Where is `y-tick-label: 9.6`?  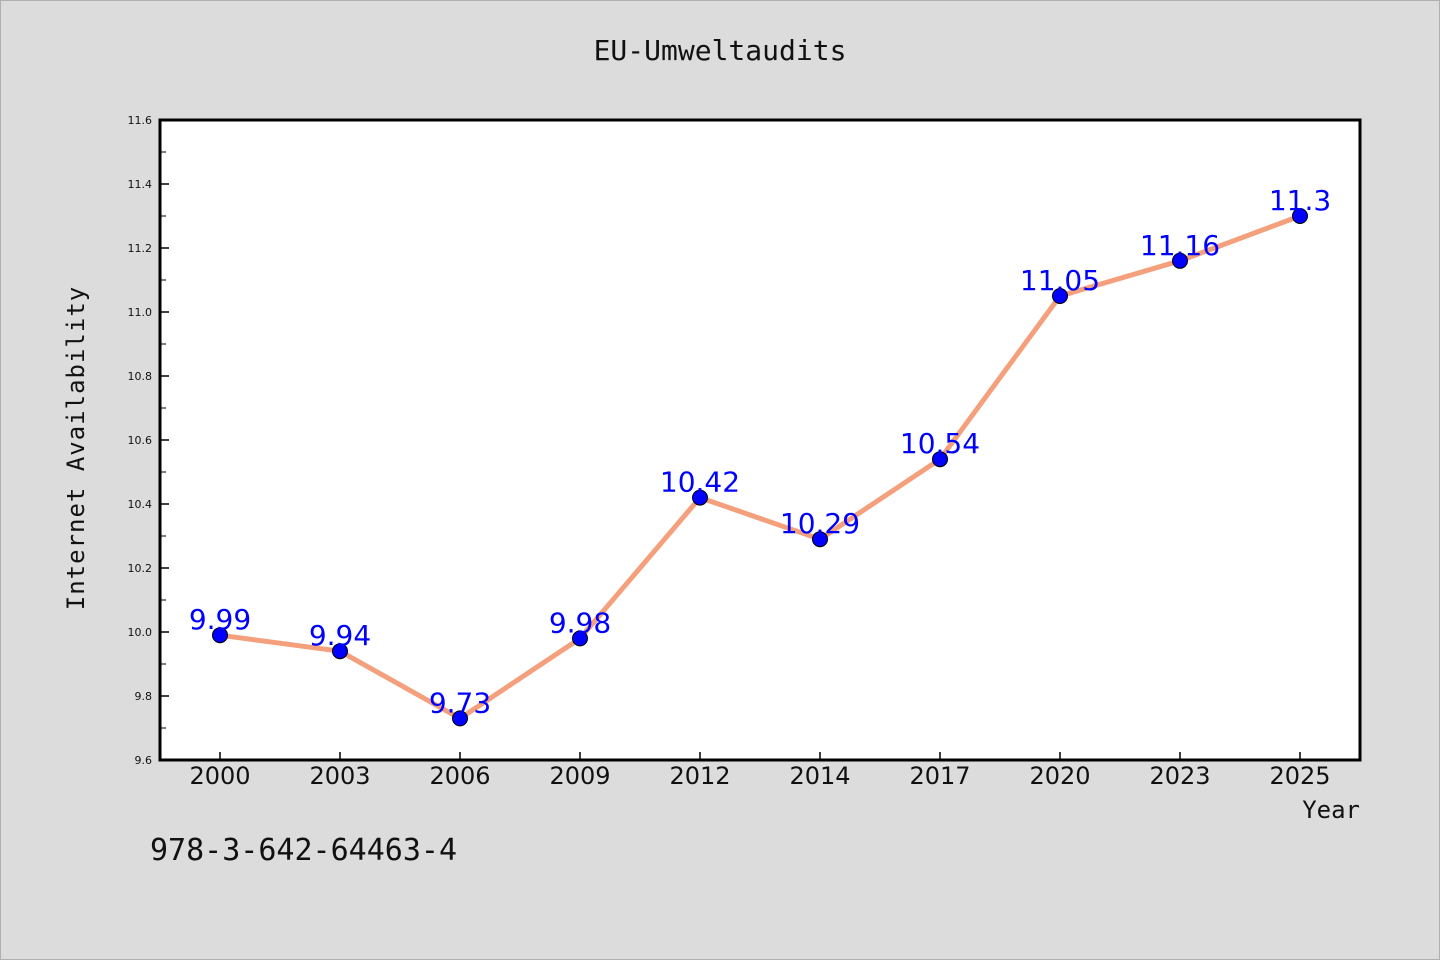
y-tick-label: 9.6 is located at coordinates (144, 760).